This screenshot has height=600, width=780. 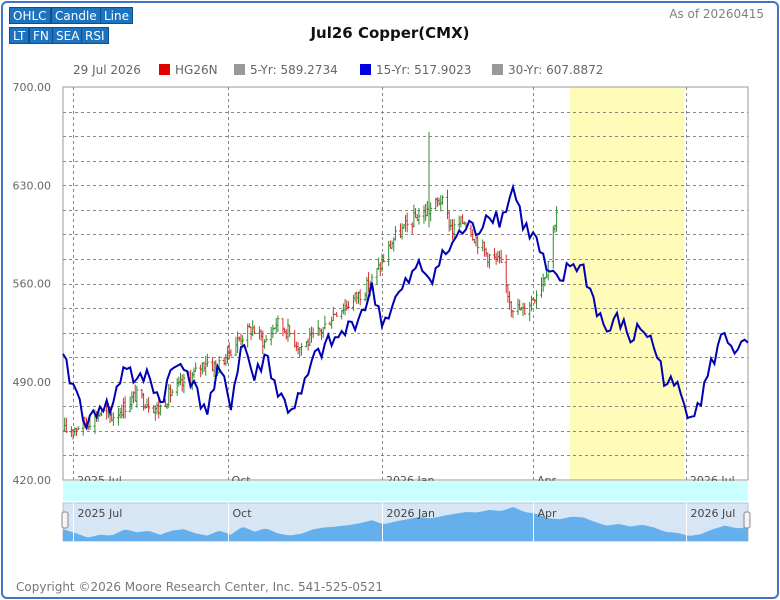 I want to click on legend-item-15yr: 15-Yr: 517.9023, so click(x=415, y=70).